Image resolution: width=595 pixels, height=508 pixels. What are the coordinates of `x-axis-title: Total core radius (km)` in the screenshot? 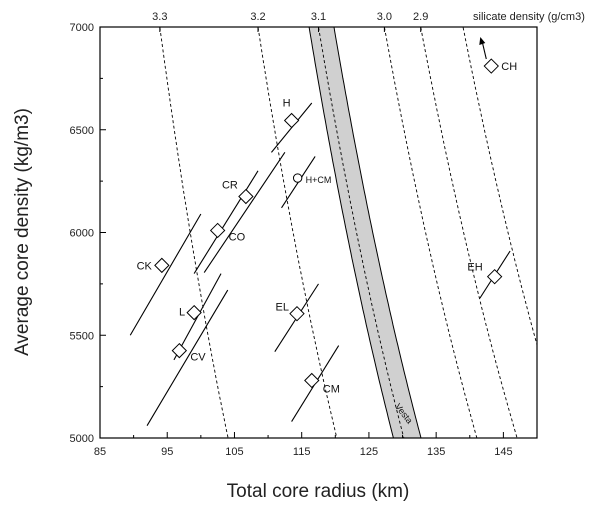 It's located at (318, 491).